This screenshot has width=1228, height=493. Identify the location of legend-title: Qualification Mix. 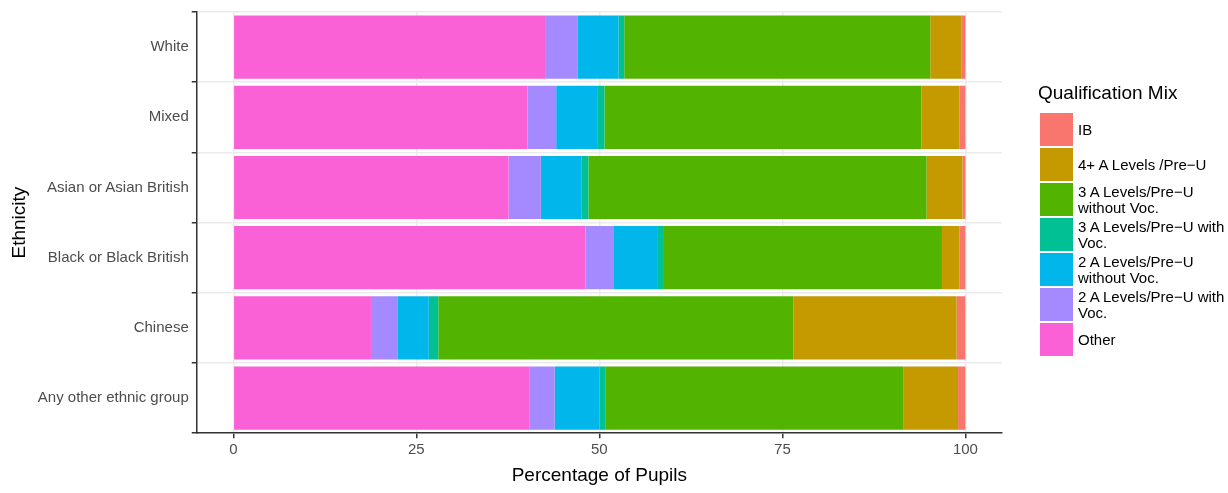
(1108, 93).